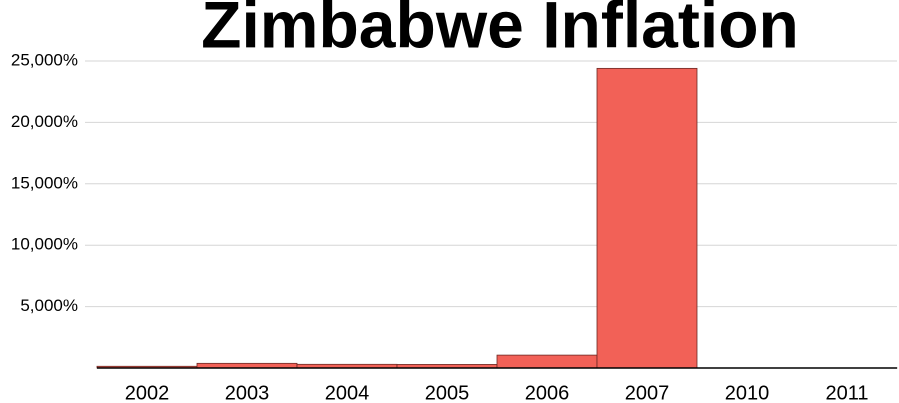 The image size is (899, 403). Describe the element at coordinates (647, 392) in the screenshot. I see `x-tick-label: 2007` at that location.